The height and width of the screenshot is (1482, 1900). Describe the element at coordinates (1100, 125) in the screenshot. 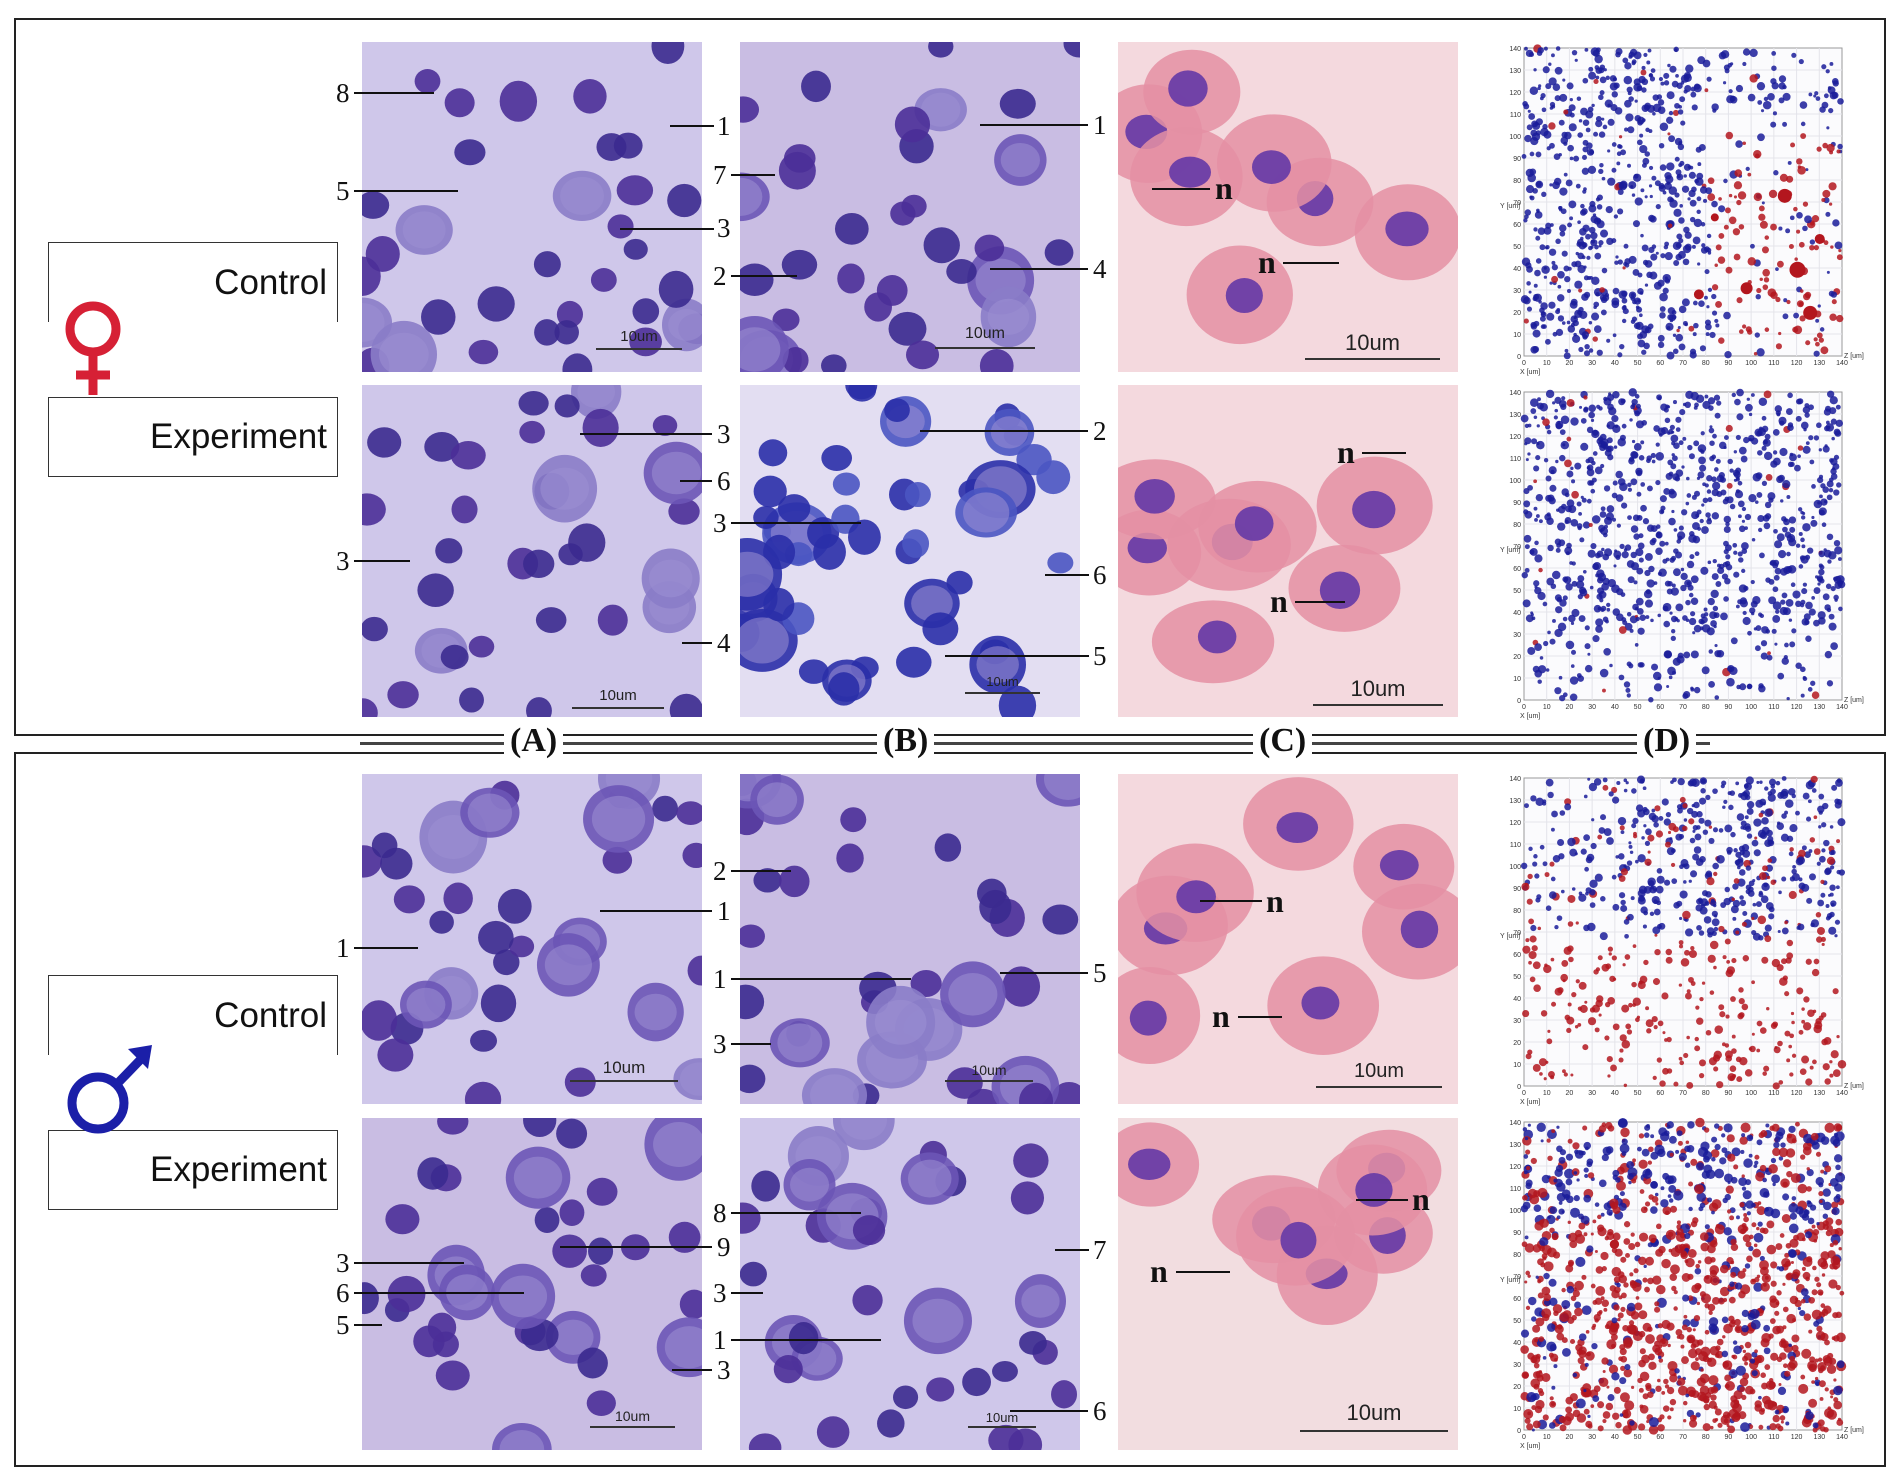

I see `callout-fc-b-1: 1` at that location.